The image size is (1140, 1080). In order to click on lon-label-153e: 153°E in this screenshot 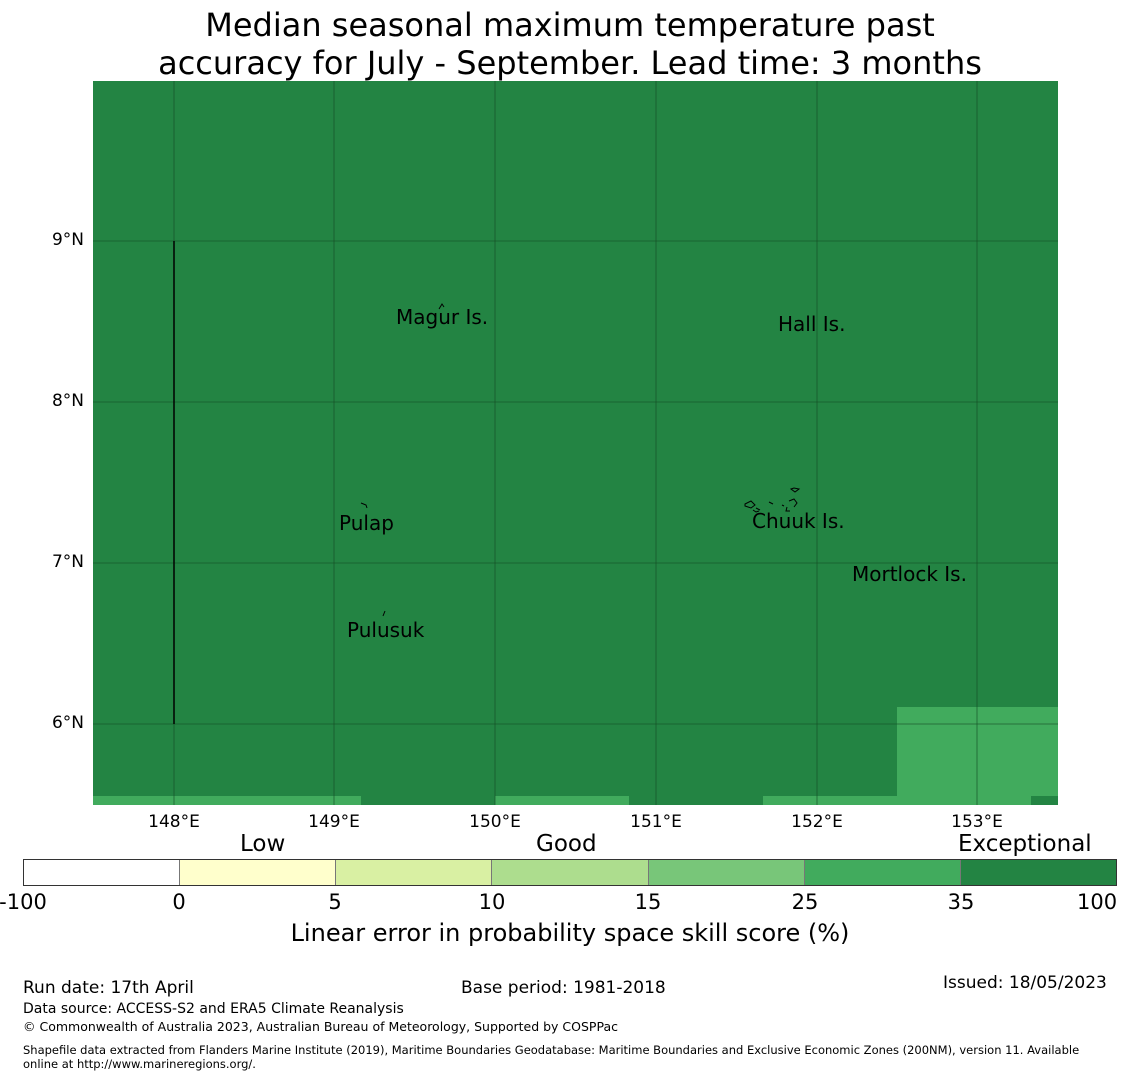, I will do `click(977, 822)`.